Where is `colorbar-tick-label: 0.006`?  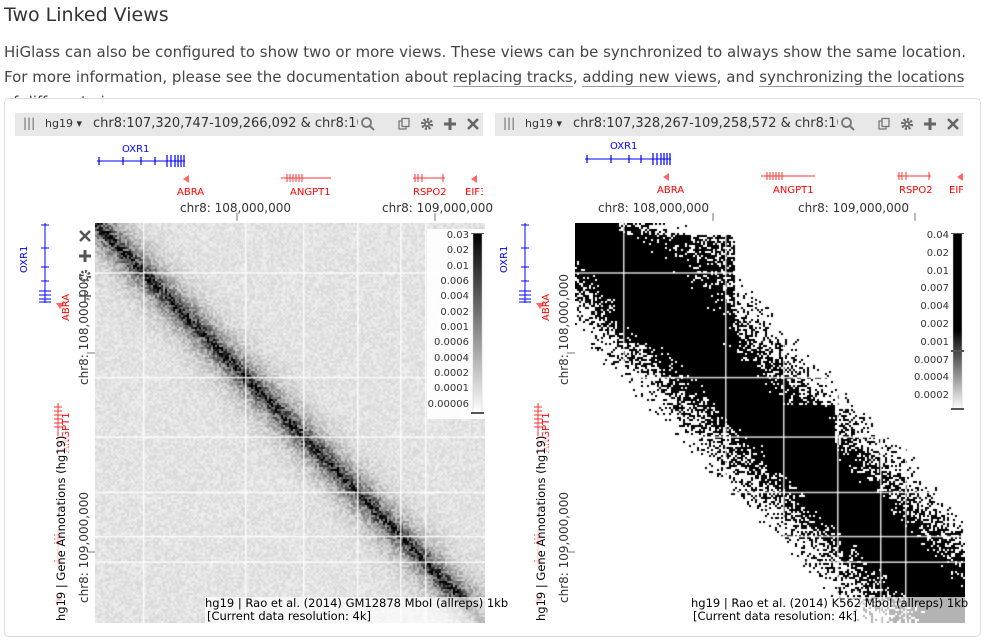 colorbar-tick-label: 0.006 is located at coordinates (454, 281).